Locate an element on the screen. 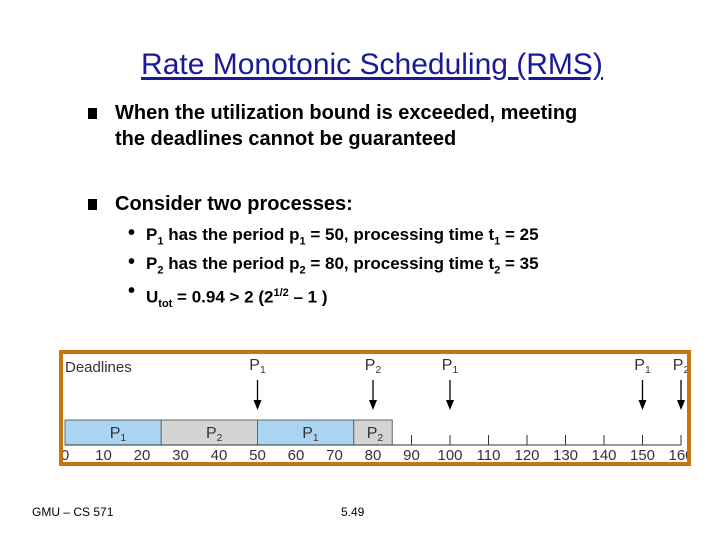 The height and width of the screenshot is (540, 720). deadlines-label: Deadlines is located at coordinates (98, 367).